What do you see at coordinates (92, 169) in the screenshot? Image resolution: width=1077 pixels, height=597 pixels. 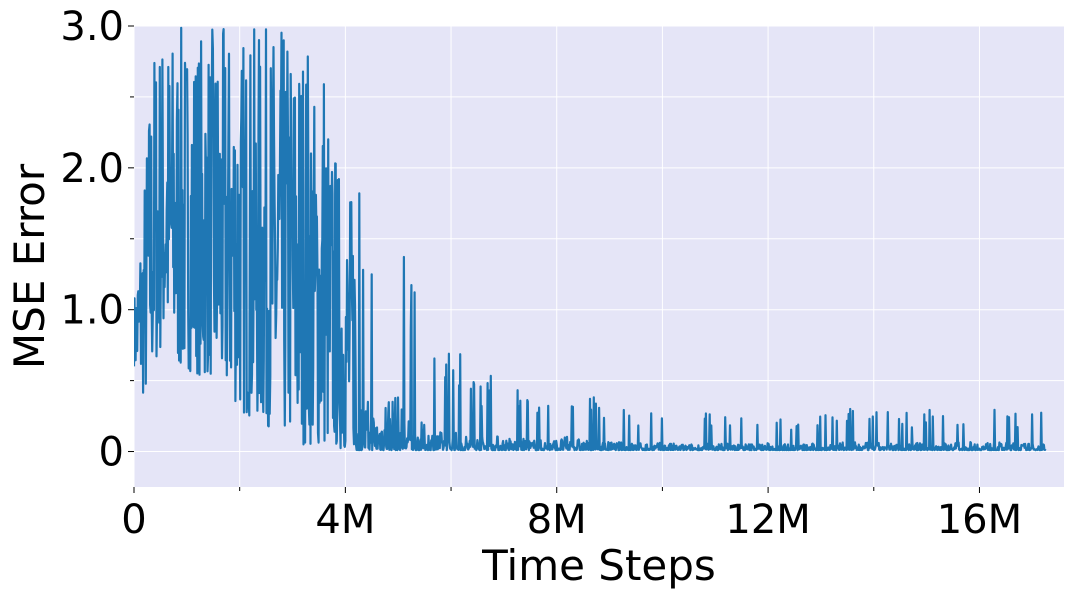 I see `y-tick-label: 2.0` at bounding box center [92, 169].